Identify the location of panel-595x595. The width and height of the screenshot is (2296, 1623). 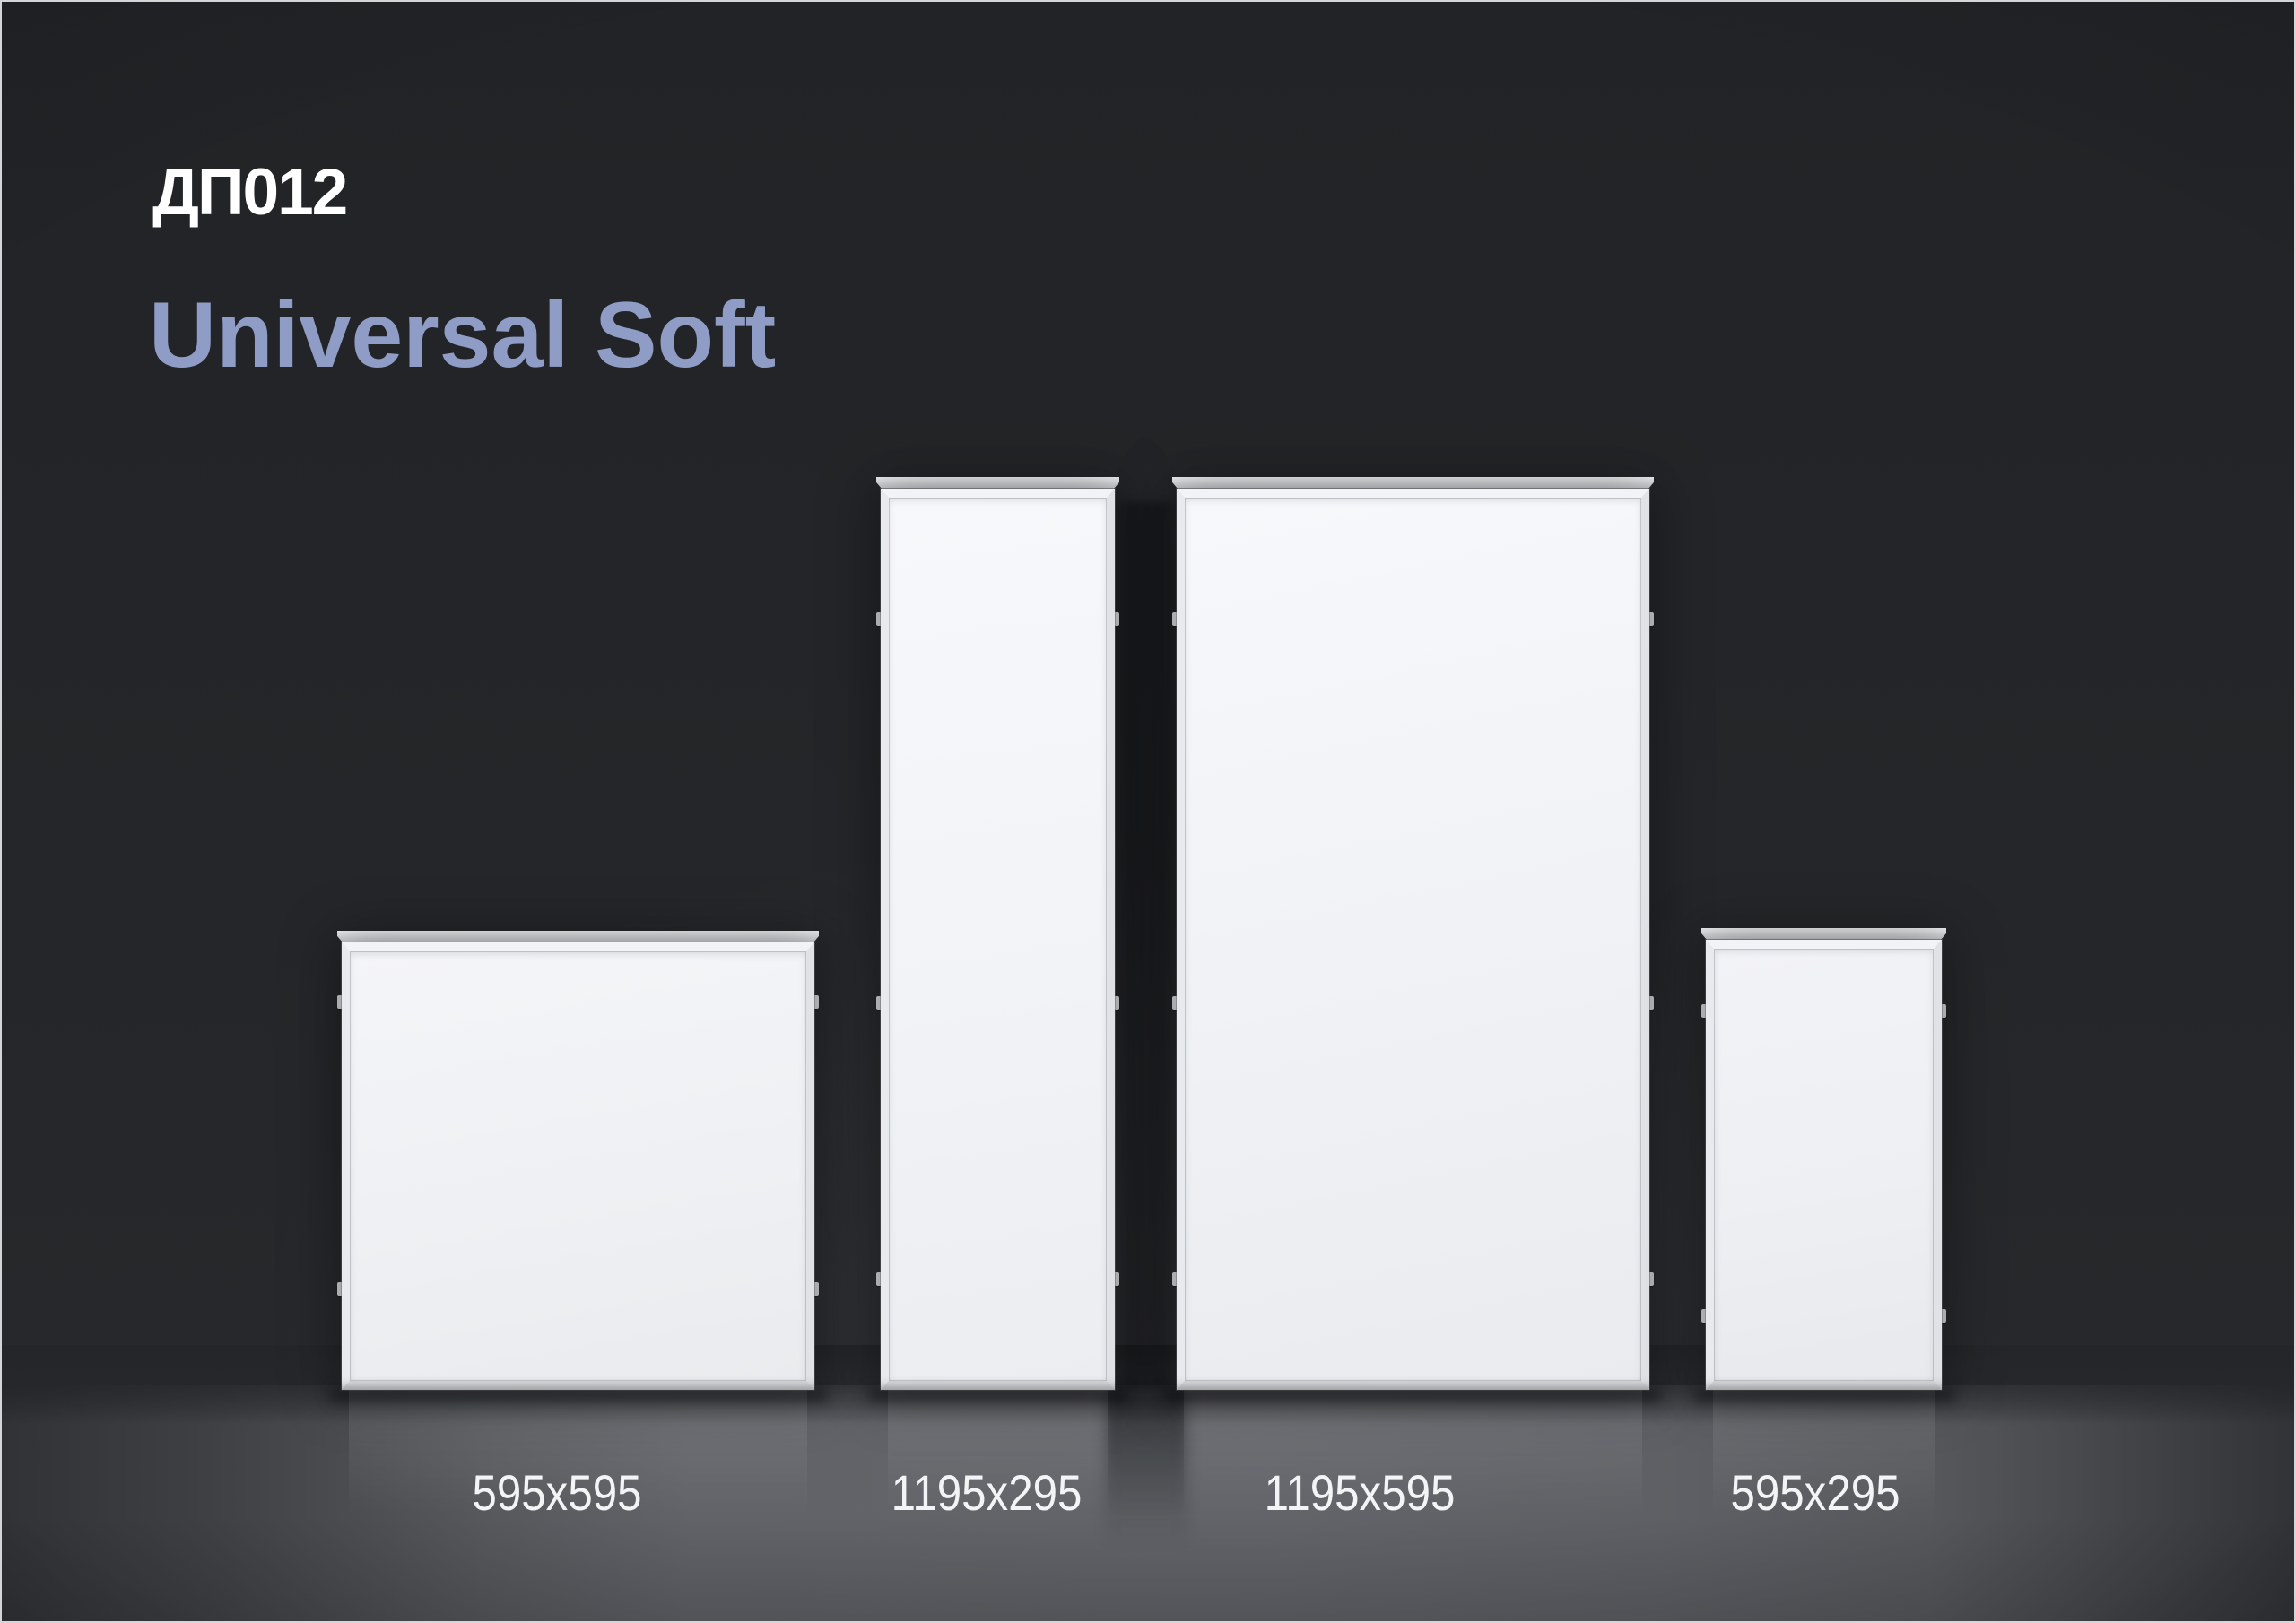
(578, 1228).